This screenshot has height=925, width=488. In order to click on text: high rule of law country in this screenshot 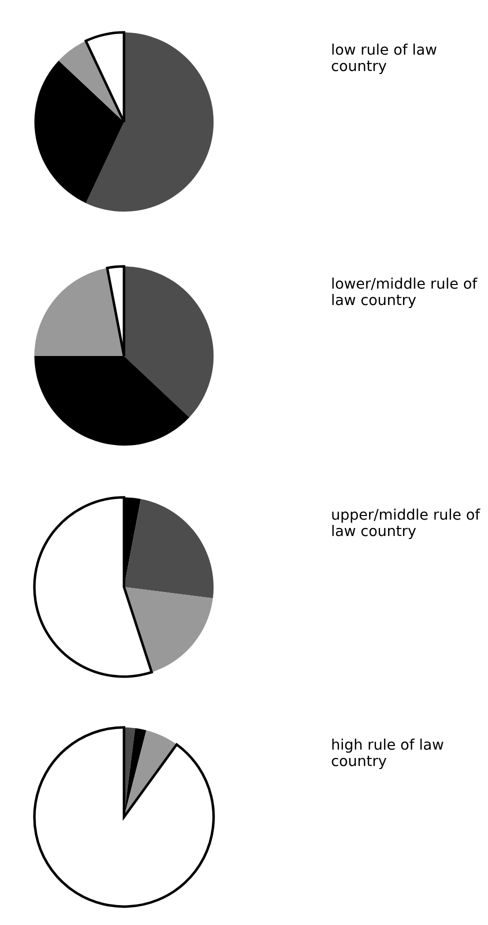, I will do `click(388, 754)`.